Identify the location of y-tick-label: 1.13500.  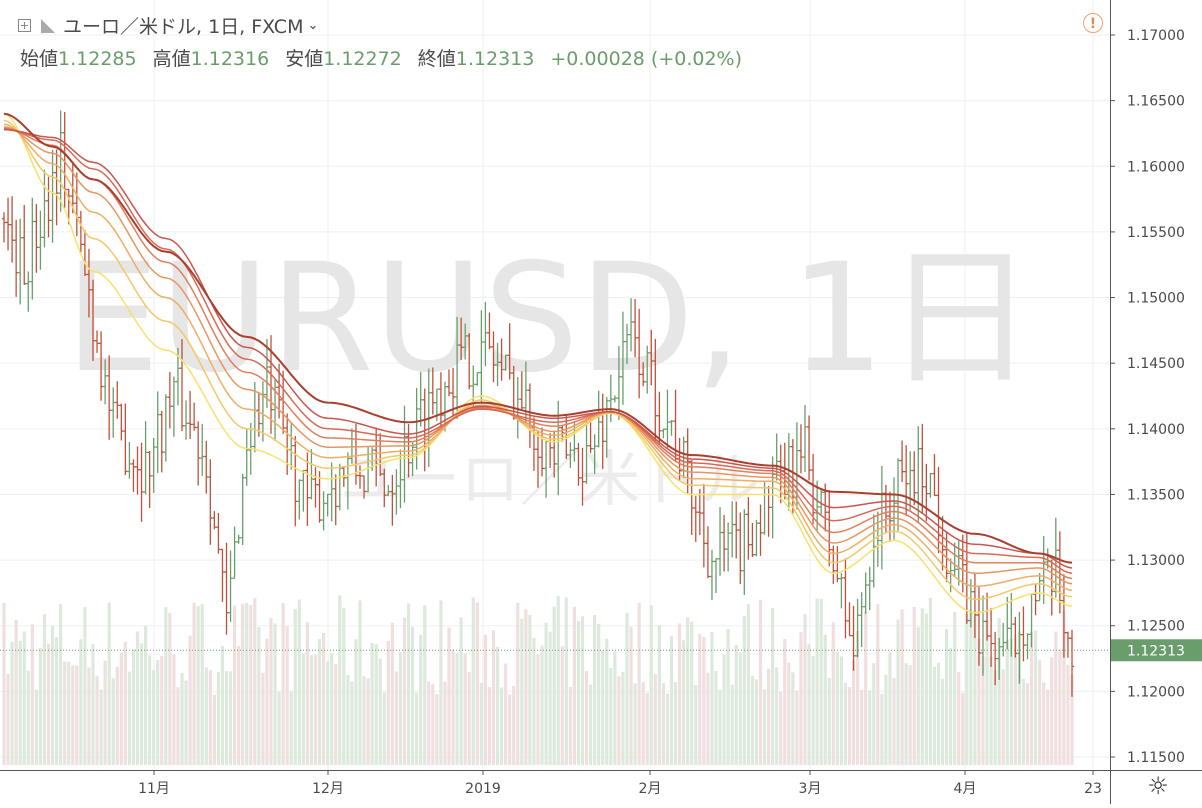
(1156, 495).